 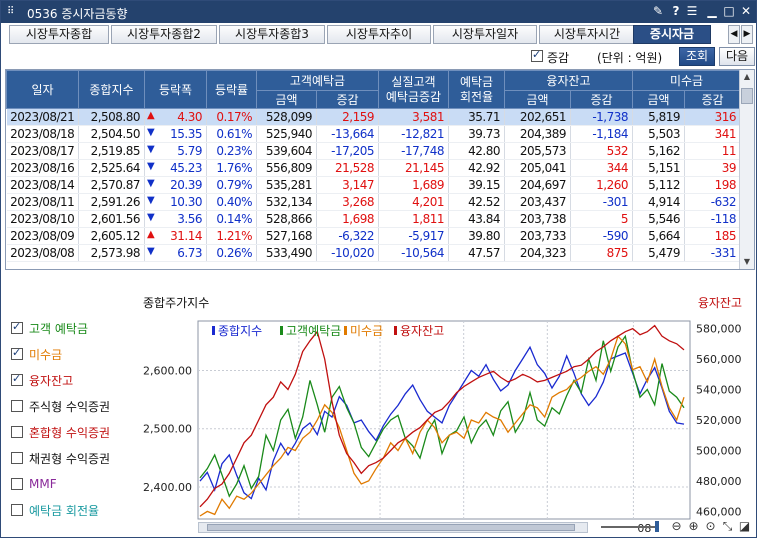 What do you see at coordinates (537, 99) in the screenshot?
I see `header-loan-amount: 금액` at bounding box center [537, 99].